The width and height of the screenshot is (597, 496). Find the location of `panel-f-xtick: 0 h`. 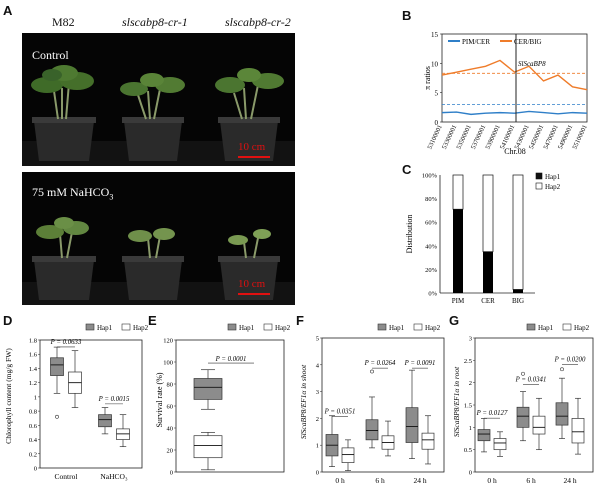

panel-f-xtick: 0 h is located at coordinates (340, 480).